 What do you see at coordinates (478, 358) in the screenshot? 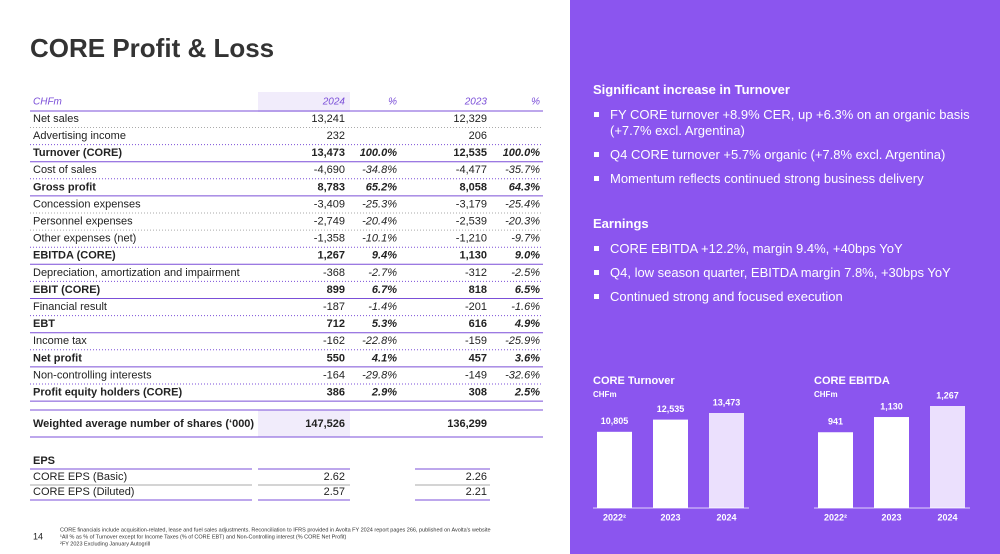
I see `table-cell: 457` at bounding box center [478, 358].